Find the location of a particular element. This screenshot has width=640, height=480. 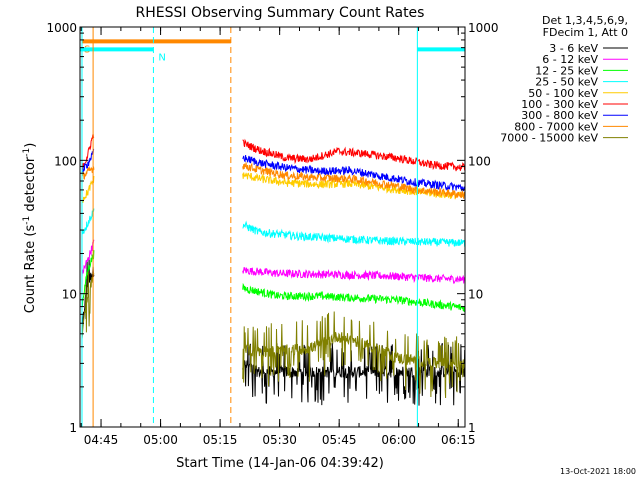

legend-header-line: FDecim 1, Att 0 is located at coordinates (585, 32).